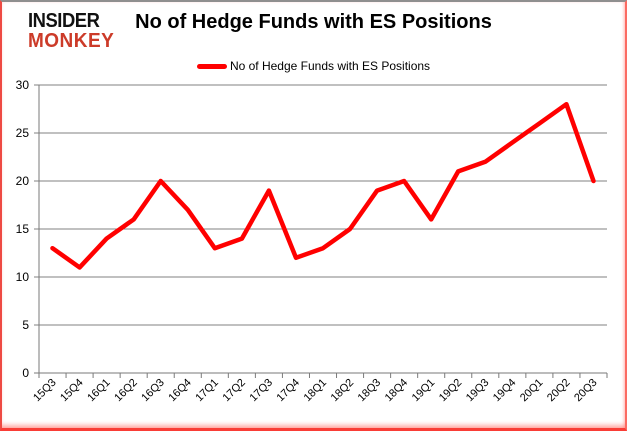 The image size is (627, 431). What do you see at coordinates (397, 391) in the screenshot?
I see `x-tick-label: 18Q4` at bounding box center [397, 391].